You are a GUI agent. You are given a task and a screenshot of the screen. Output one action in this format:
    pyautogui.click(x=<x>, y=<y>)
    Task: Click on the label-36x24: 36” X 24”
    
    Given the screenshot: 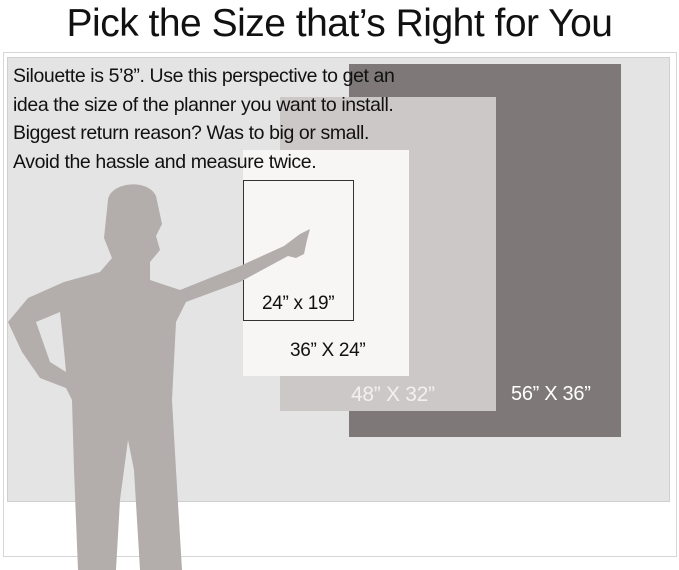 What is the action you would take?
    pyautogui.click(x=328, y=350)
    